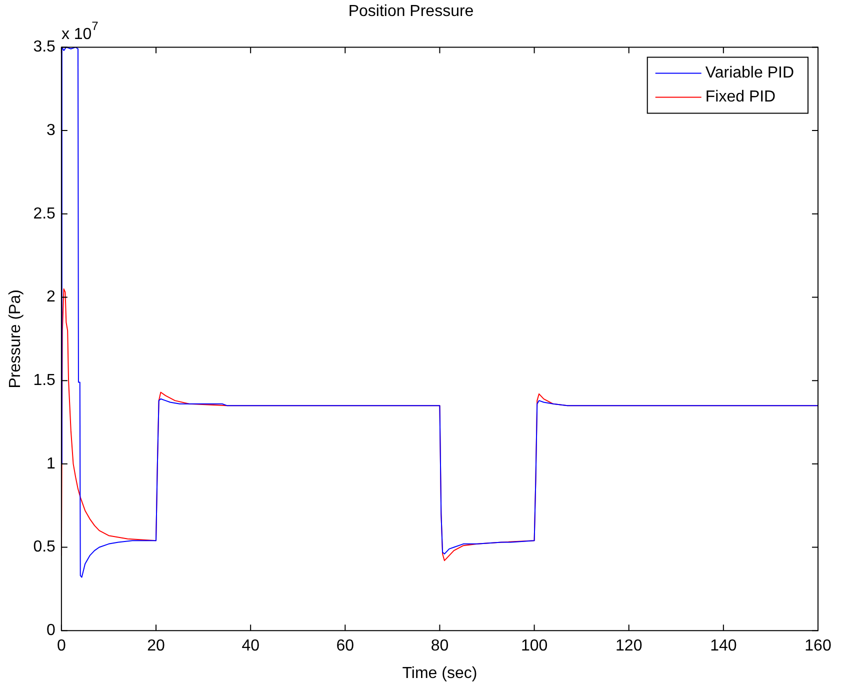  What do you see at coordinates (44, 213) in the screenshot?
I see `y-tick-label: 2.5` at bounding box center [44, 213].